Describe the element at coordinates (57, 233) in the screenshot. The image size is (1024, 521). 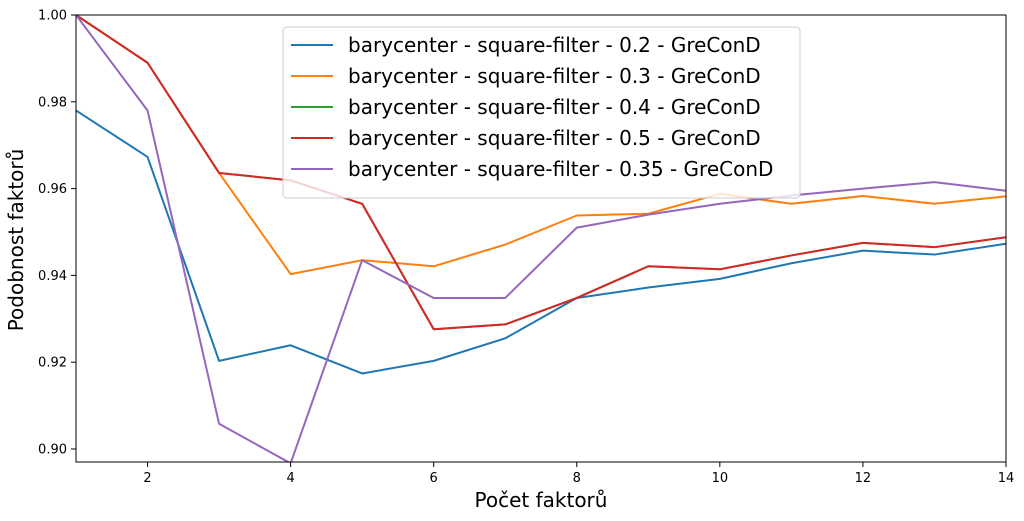
I see `y-axis-ticks: 0.90 0.92 0.94 0.96 0.98 1.00` at that location.